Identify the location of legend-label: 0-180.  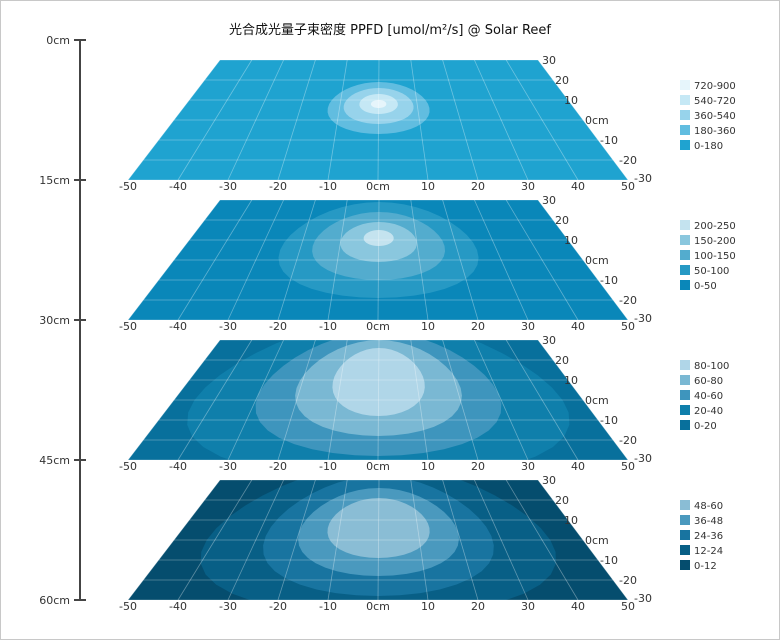
(708, 146).